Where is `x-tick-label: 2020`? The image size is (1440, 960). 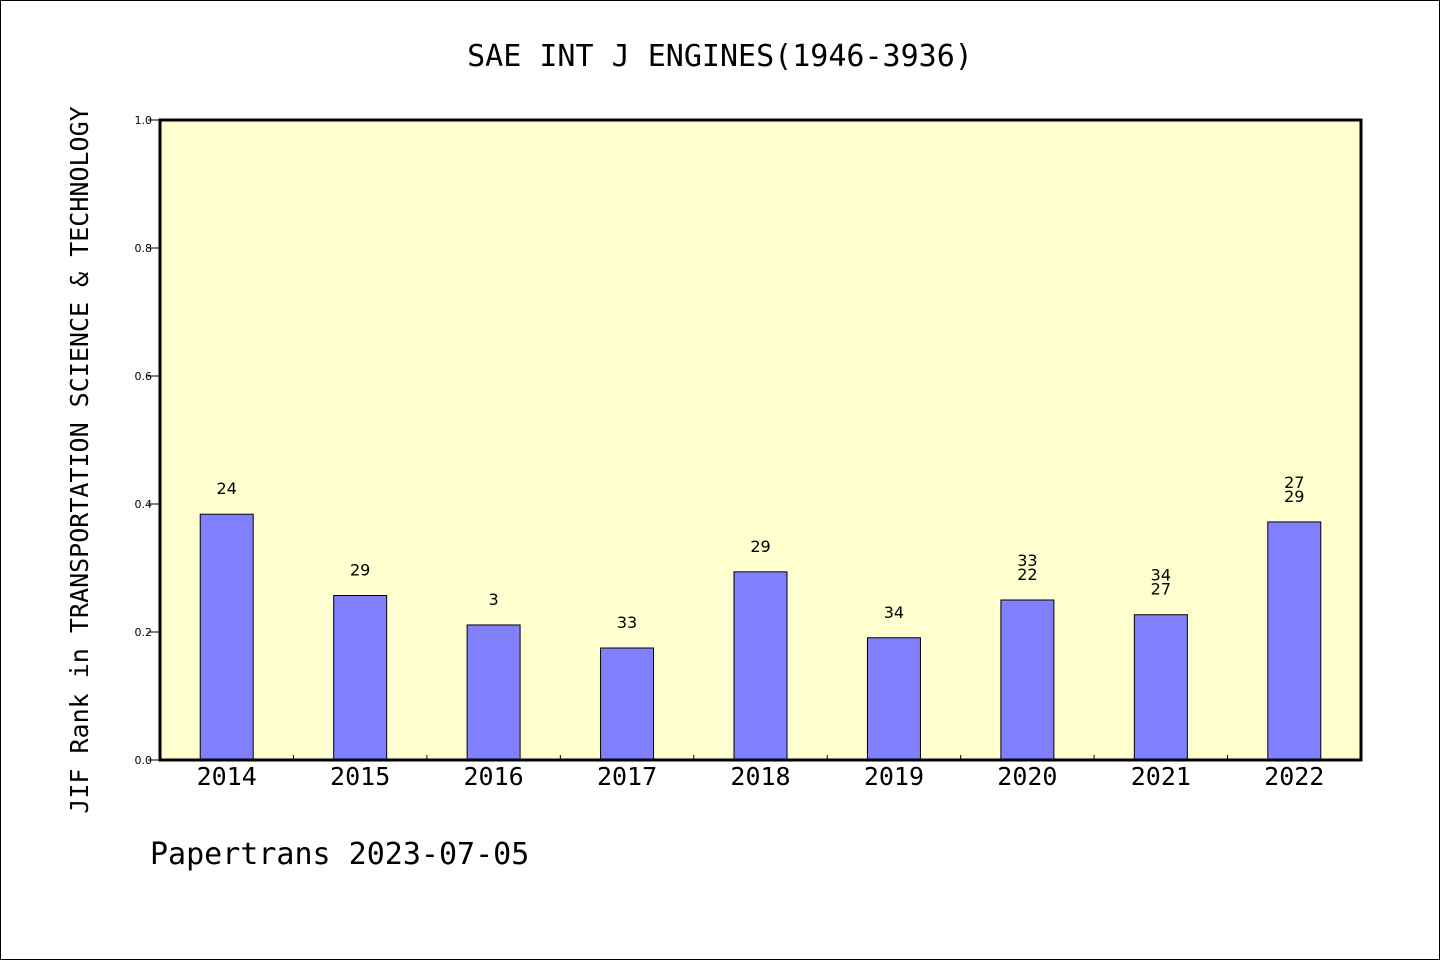
x-tick-label: 2020 is located at coordinates (1027, 776).